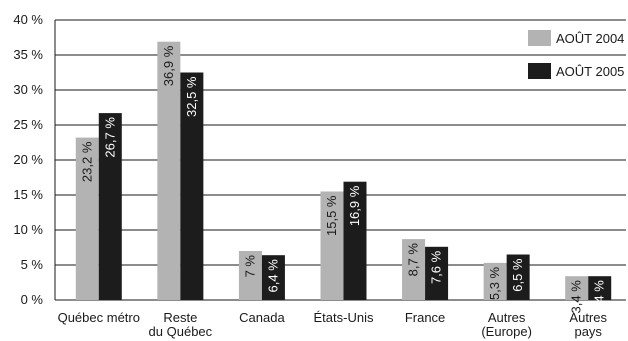 The image size is (628, 341). I want to click on x-tick-label: Canada, so click(262, 317).